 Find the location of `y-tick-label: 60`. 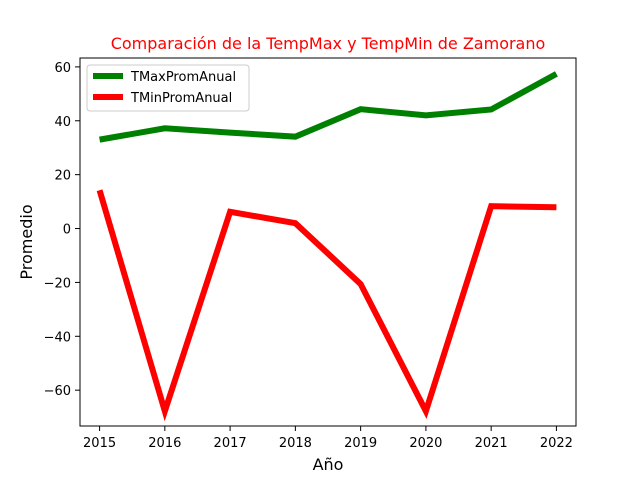

y-tick-label: 60 is located at coordinates (62, 68).